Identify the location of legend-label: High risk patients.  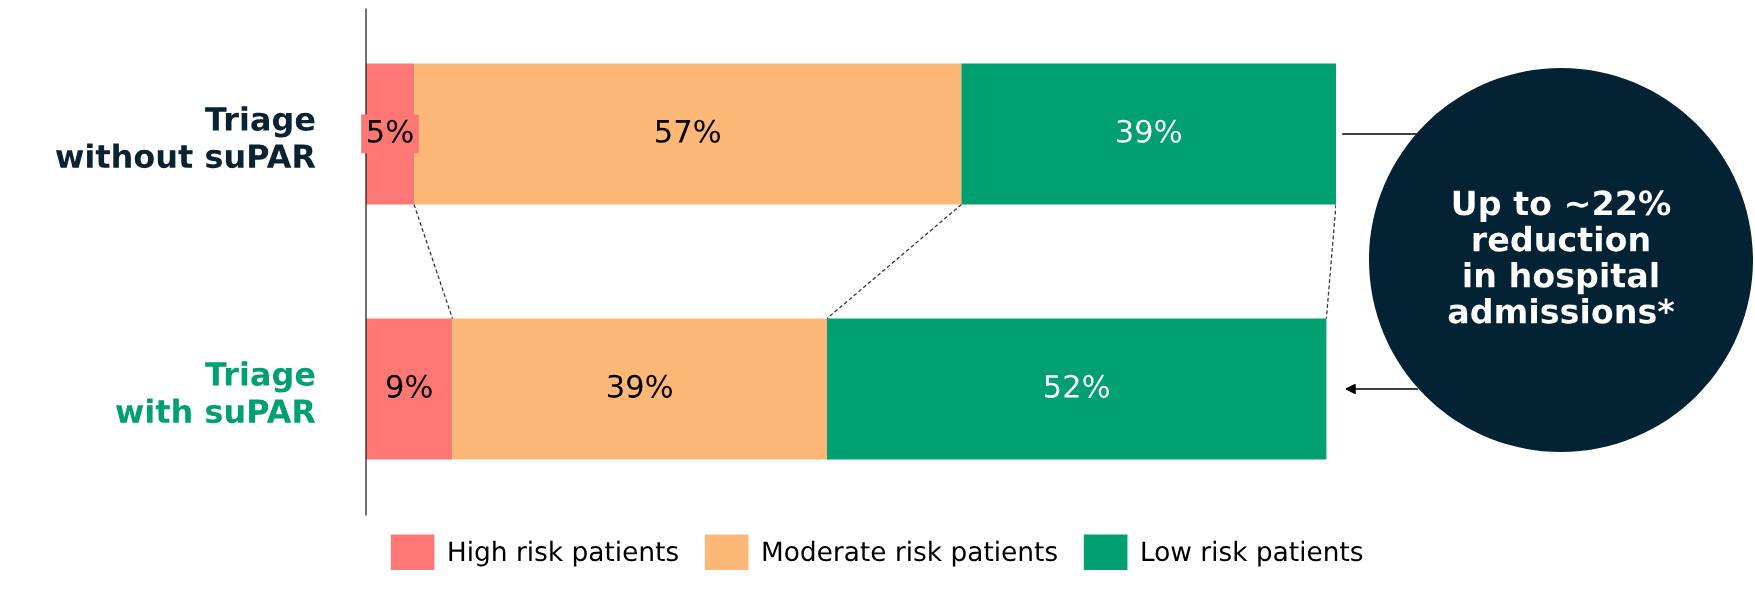
(563, 553).